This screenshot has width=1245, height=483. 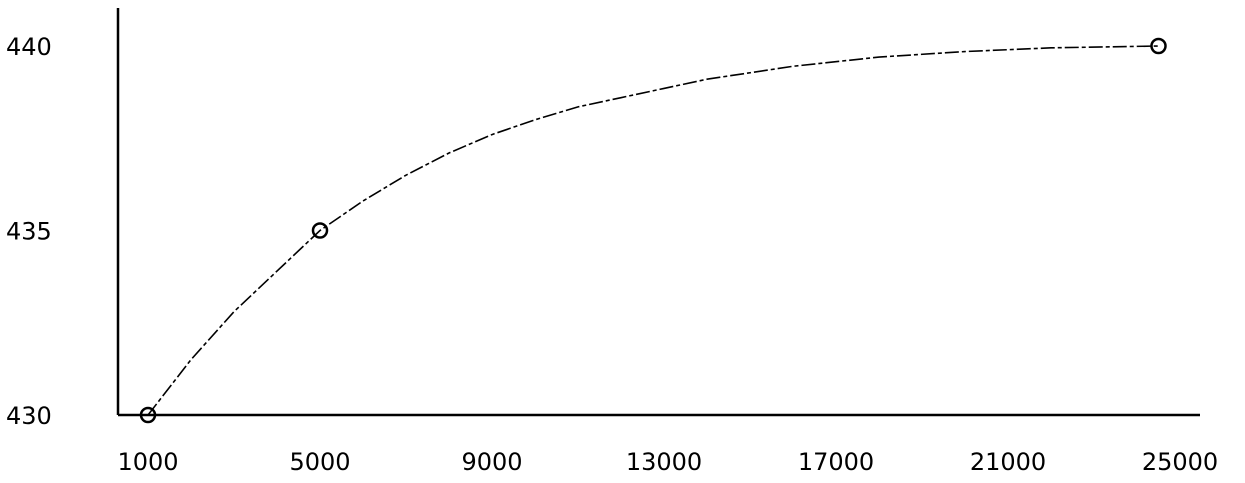 What do you see at coordinates (29, 47) in the screenshot?
I see `y-tick-label: 440` at bounding box center [29, 47].